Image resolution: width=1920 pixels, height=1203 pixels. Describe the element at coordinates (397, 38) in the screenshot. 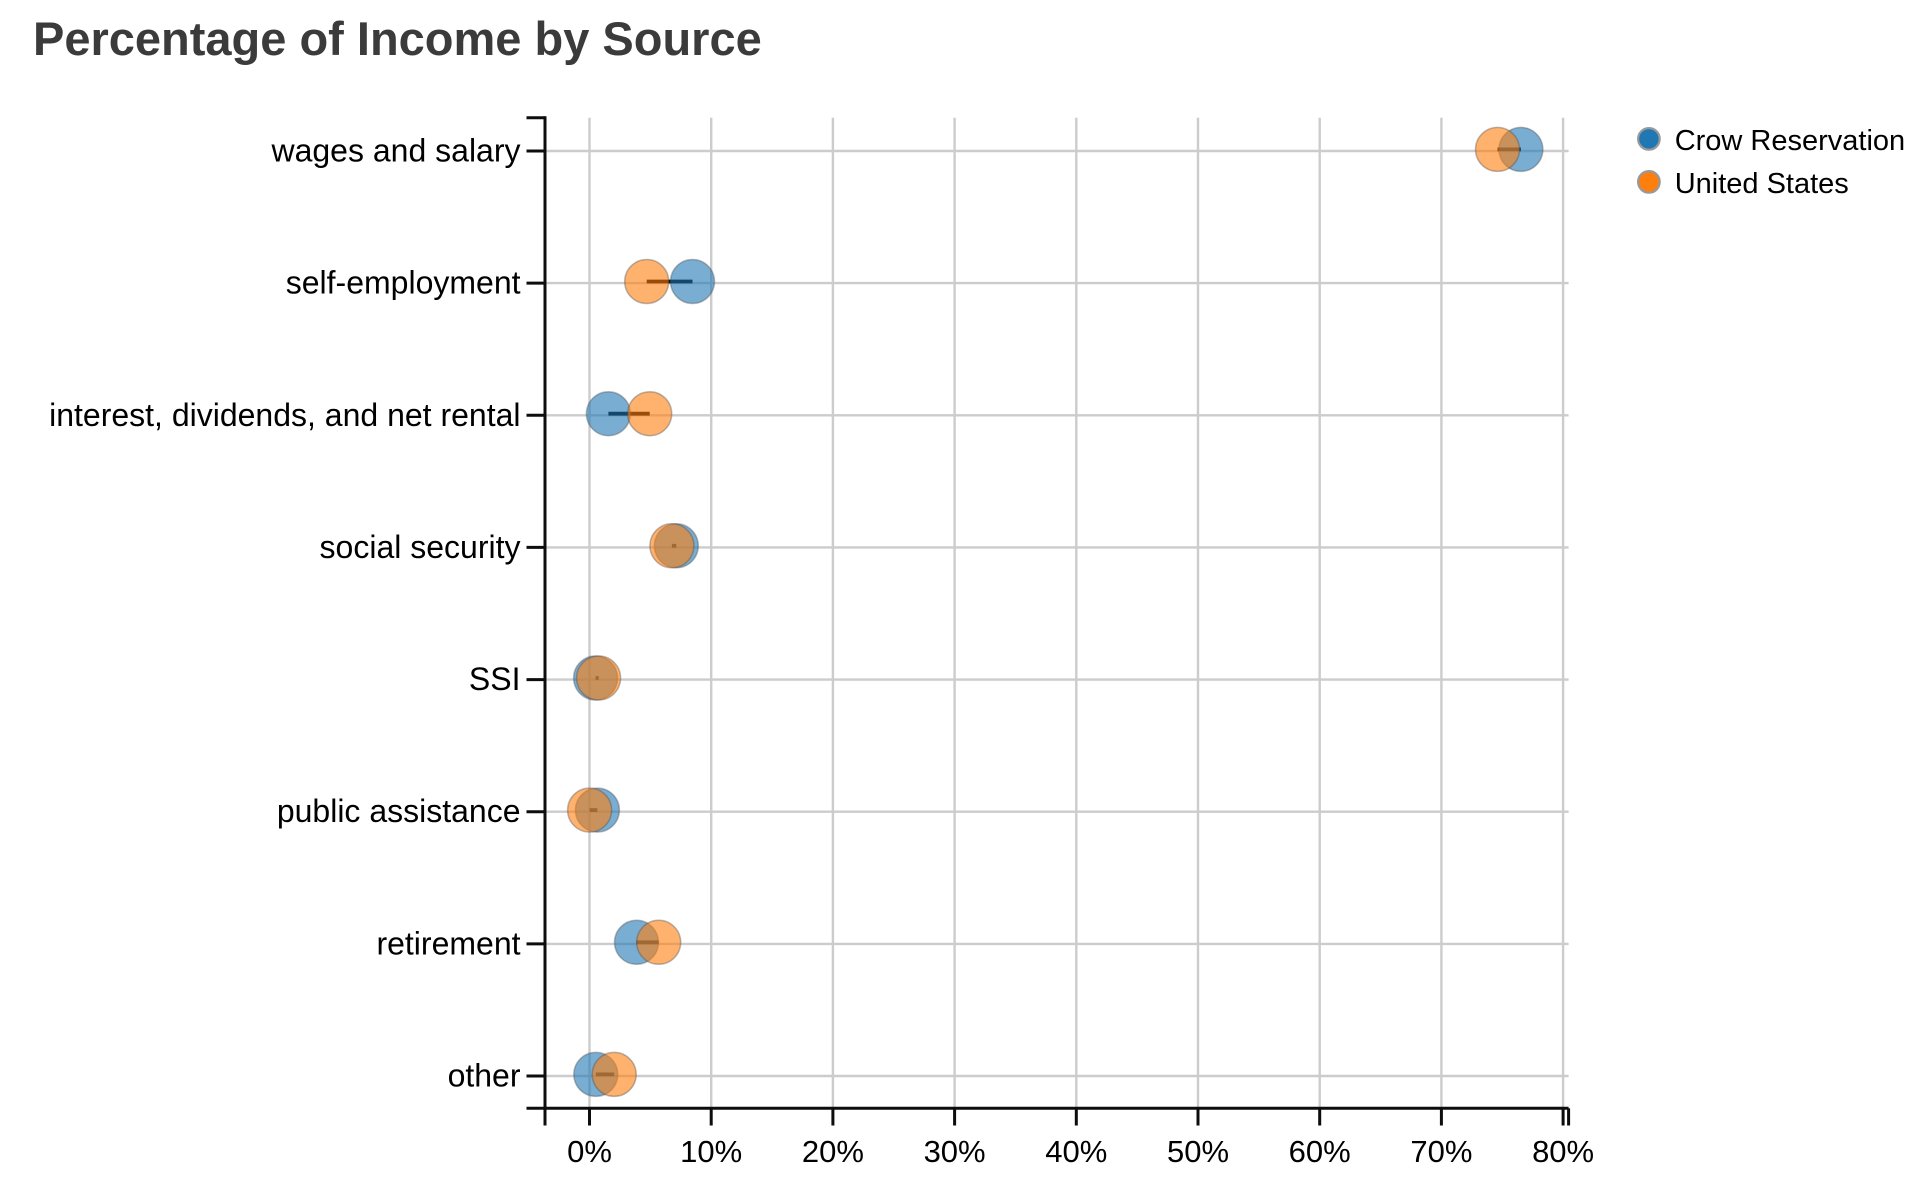

I see `svg-text: Percentage of Income by Source` at that location.